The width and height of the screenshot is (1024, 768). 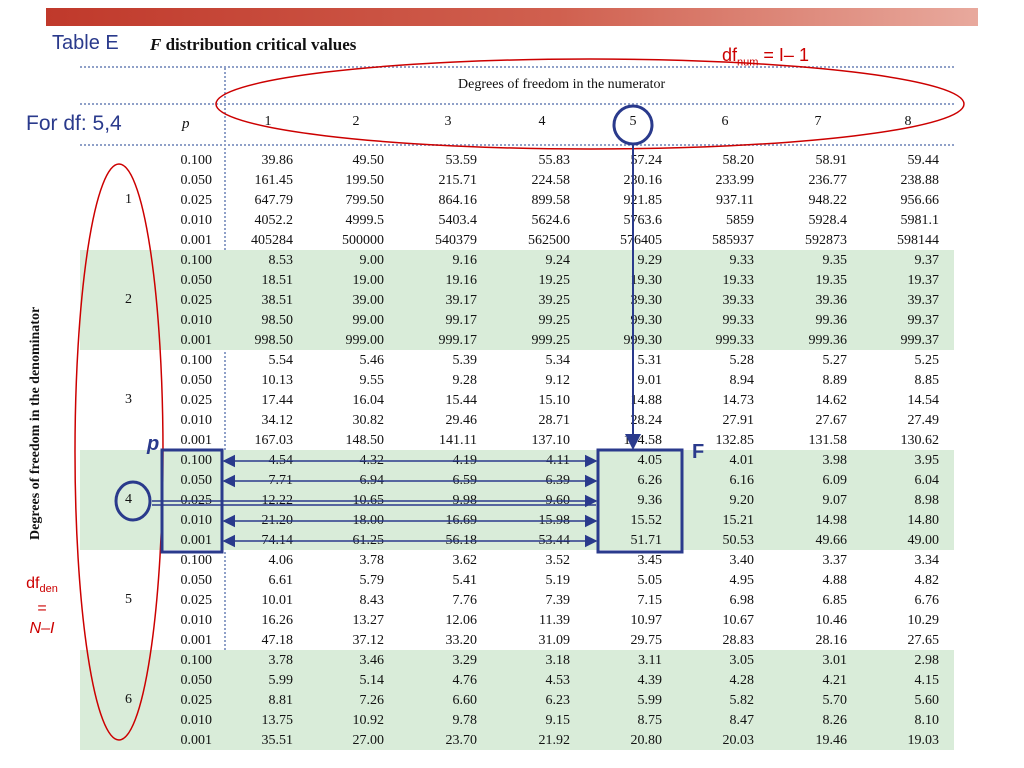 I want to click on title-italic-f: F, so click(x=156, y=44).